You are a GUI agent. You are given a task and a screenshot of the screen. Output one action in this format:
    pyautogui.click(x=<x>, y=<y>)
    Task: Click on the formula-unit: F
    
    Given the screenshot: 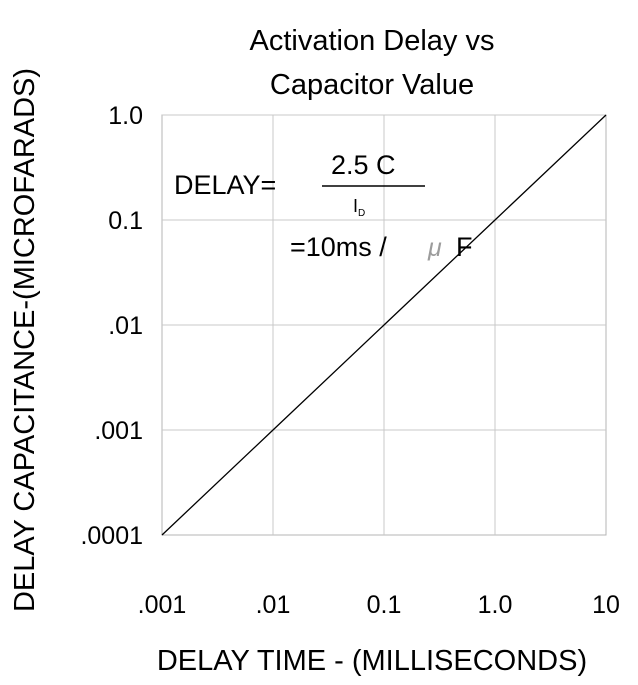 What is the action you would take?
    pyautogui.click(x=464, y=247)
    